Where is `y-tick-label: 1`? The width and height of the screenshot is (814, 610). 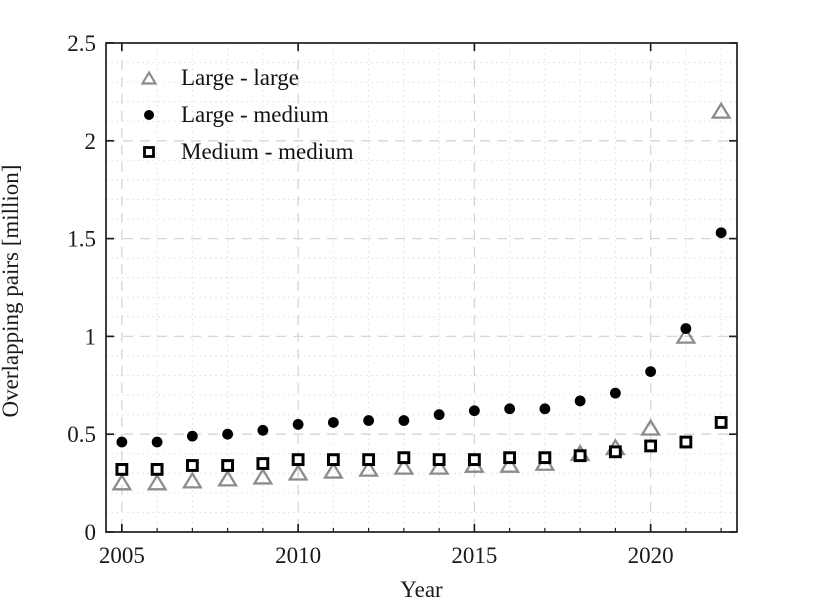 y-tick-label: 1 is located at coordinates (91, 336).